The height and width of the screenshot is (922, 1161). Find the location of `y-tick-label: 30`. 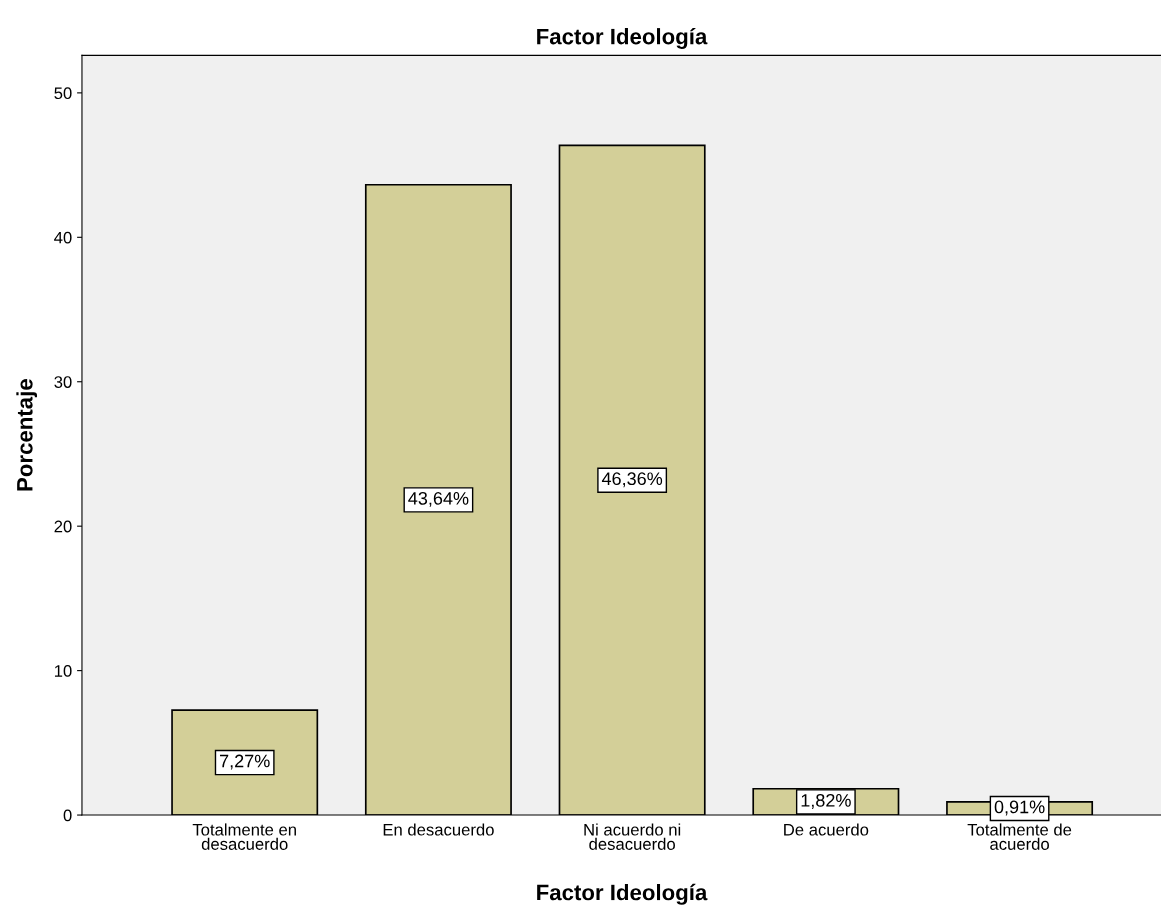

y-tick-label: 30 is located at coordinates (63, 382).